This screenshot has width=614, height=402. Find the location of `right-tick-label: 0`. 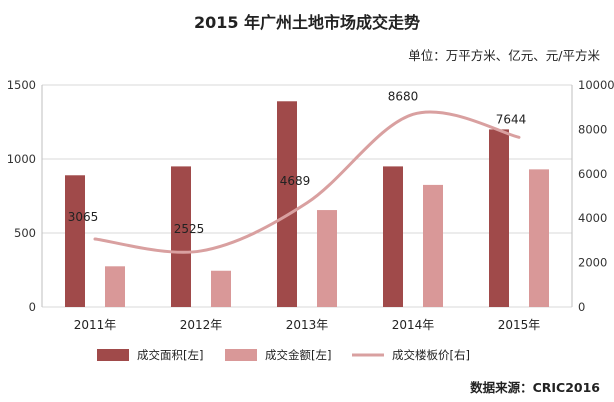

right-tick-label: 0 is located at coordinates (581, 307).